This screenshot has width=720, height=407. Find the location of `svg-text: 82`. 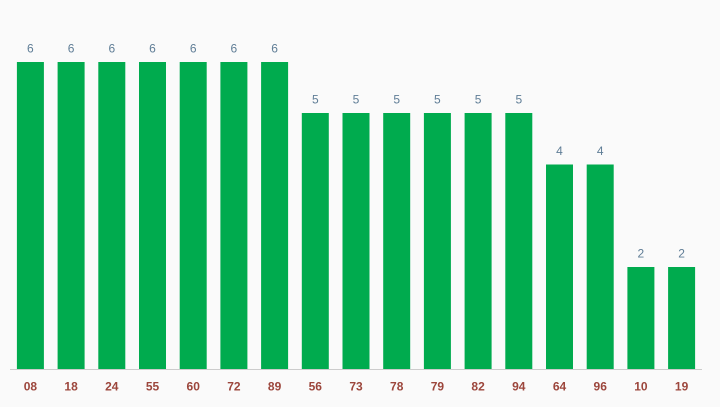

svg-text: 82 is located at coordinates (478, 387).